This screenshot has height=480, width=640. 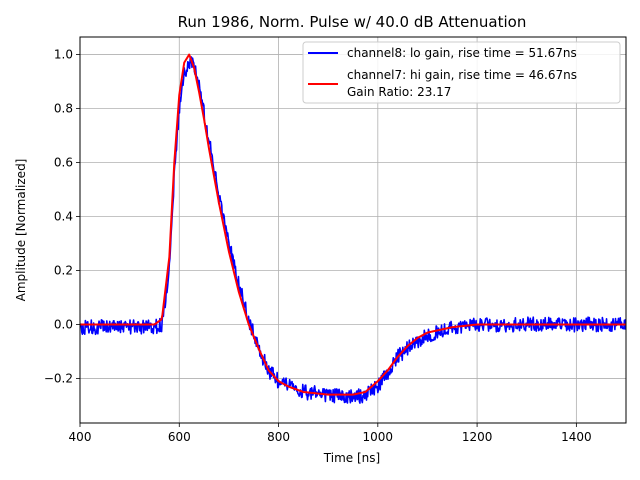 I want to click on x-tick-label: 600, so click(x=179, y=437).